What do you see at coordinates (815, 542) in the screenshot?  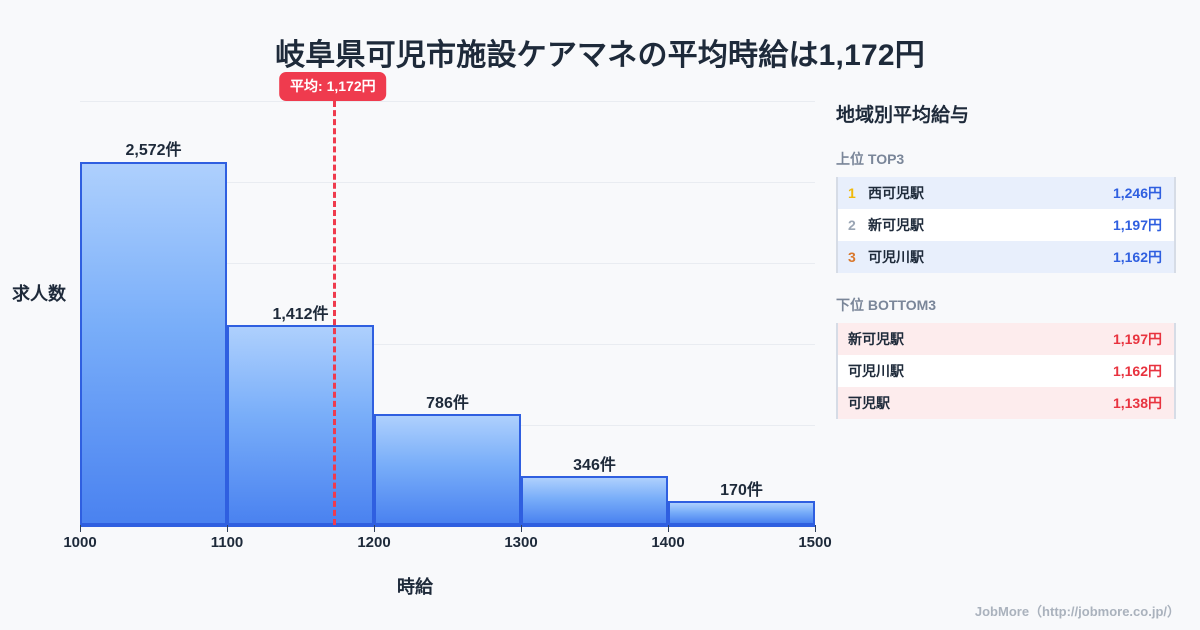 I see `x-axis-tick-label: 1500` at bounding box center [815, 542].